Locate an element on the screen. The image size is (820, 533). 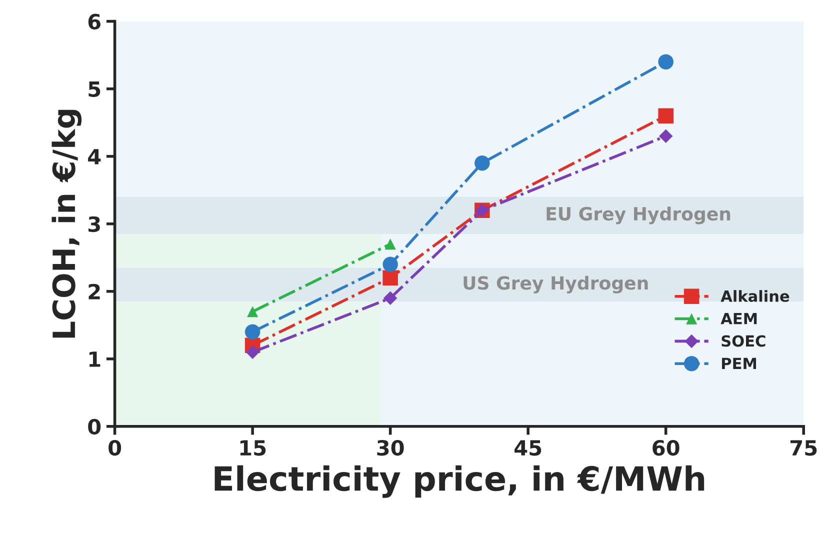
legend-label: Alkaline is located at coordinates (755, 296).